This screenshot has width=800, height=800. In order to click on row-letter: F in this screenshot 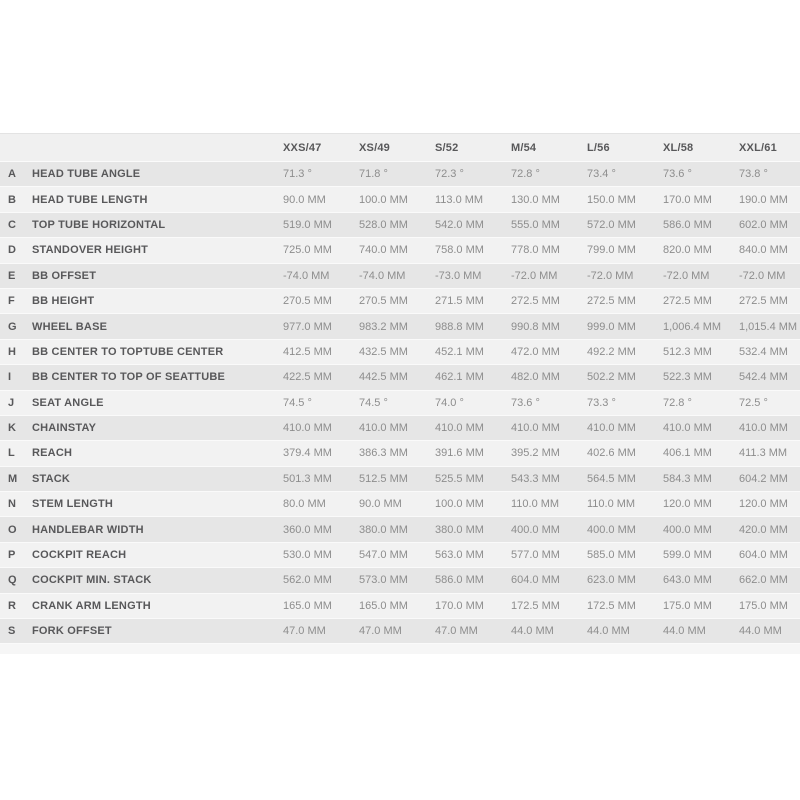, I will do `click(16, 301)`.